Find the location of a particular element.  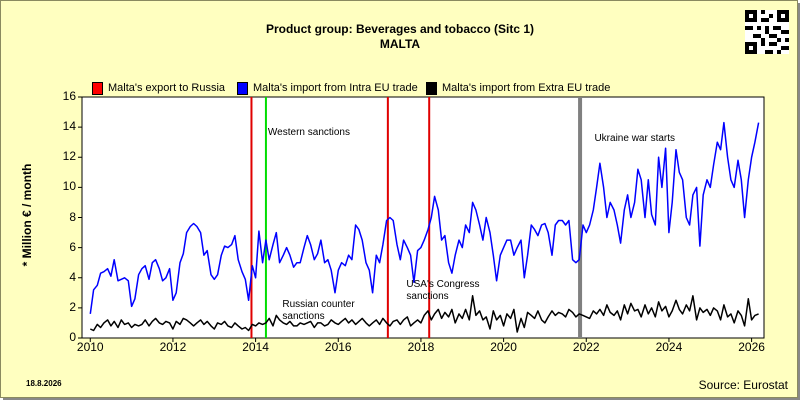

x-tick-label: 2014 is located at coordinates (255, 347).